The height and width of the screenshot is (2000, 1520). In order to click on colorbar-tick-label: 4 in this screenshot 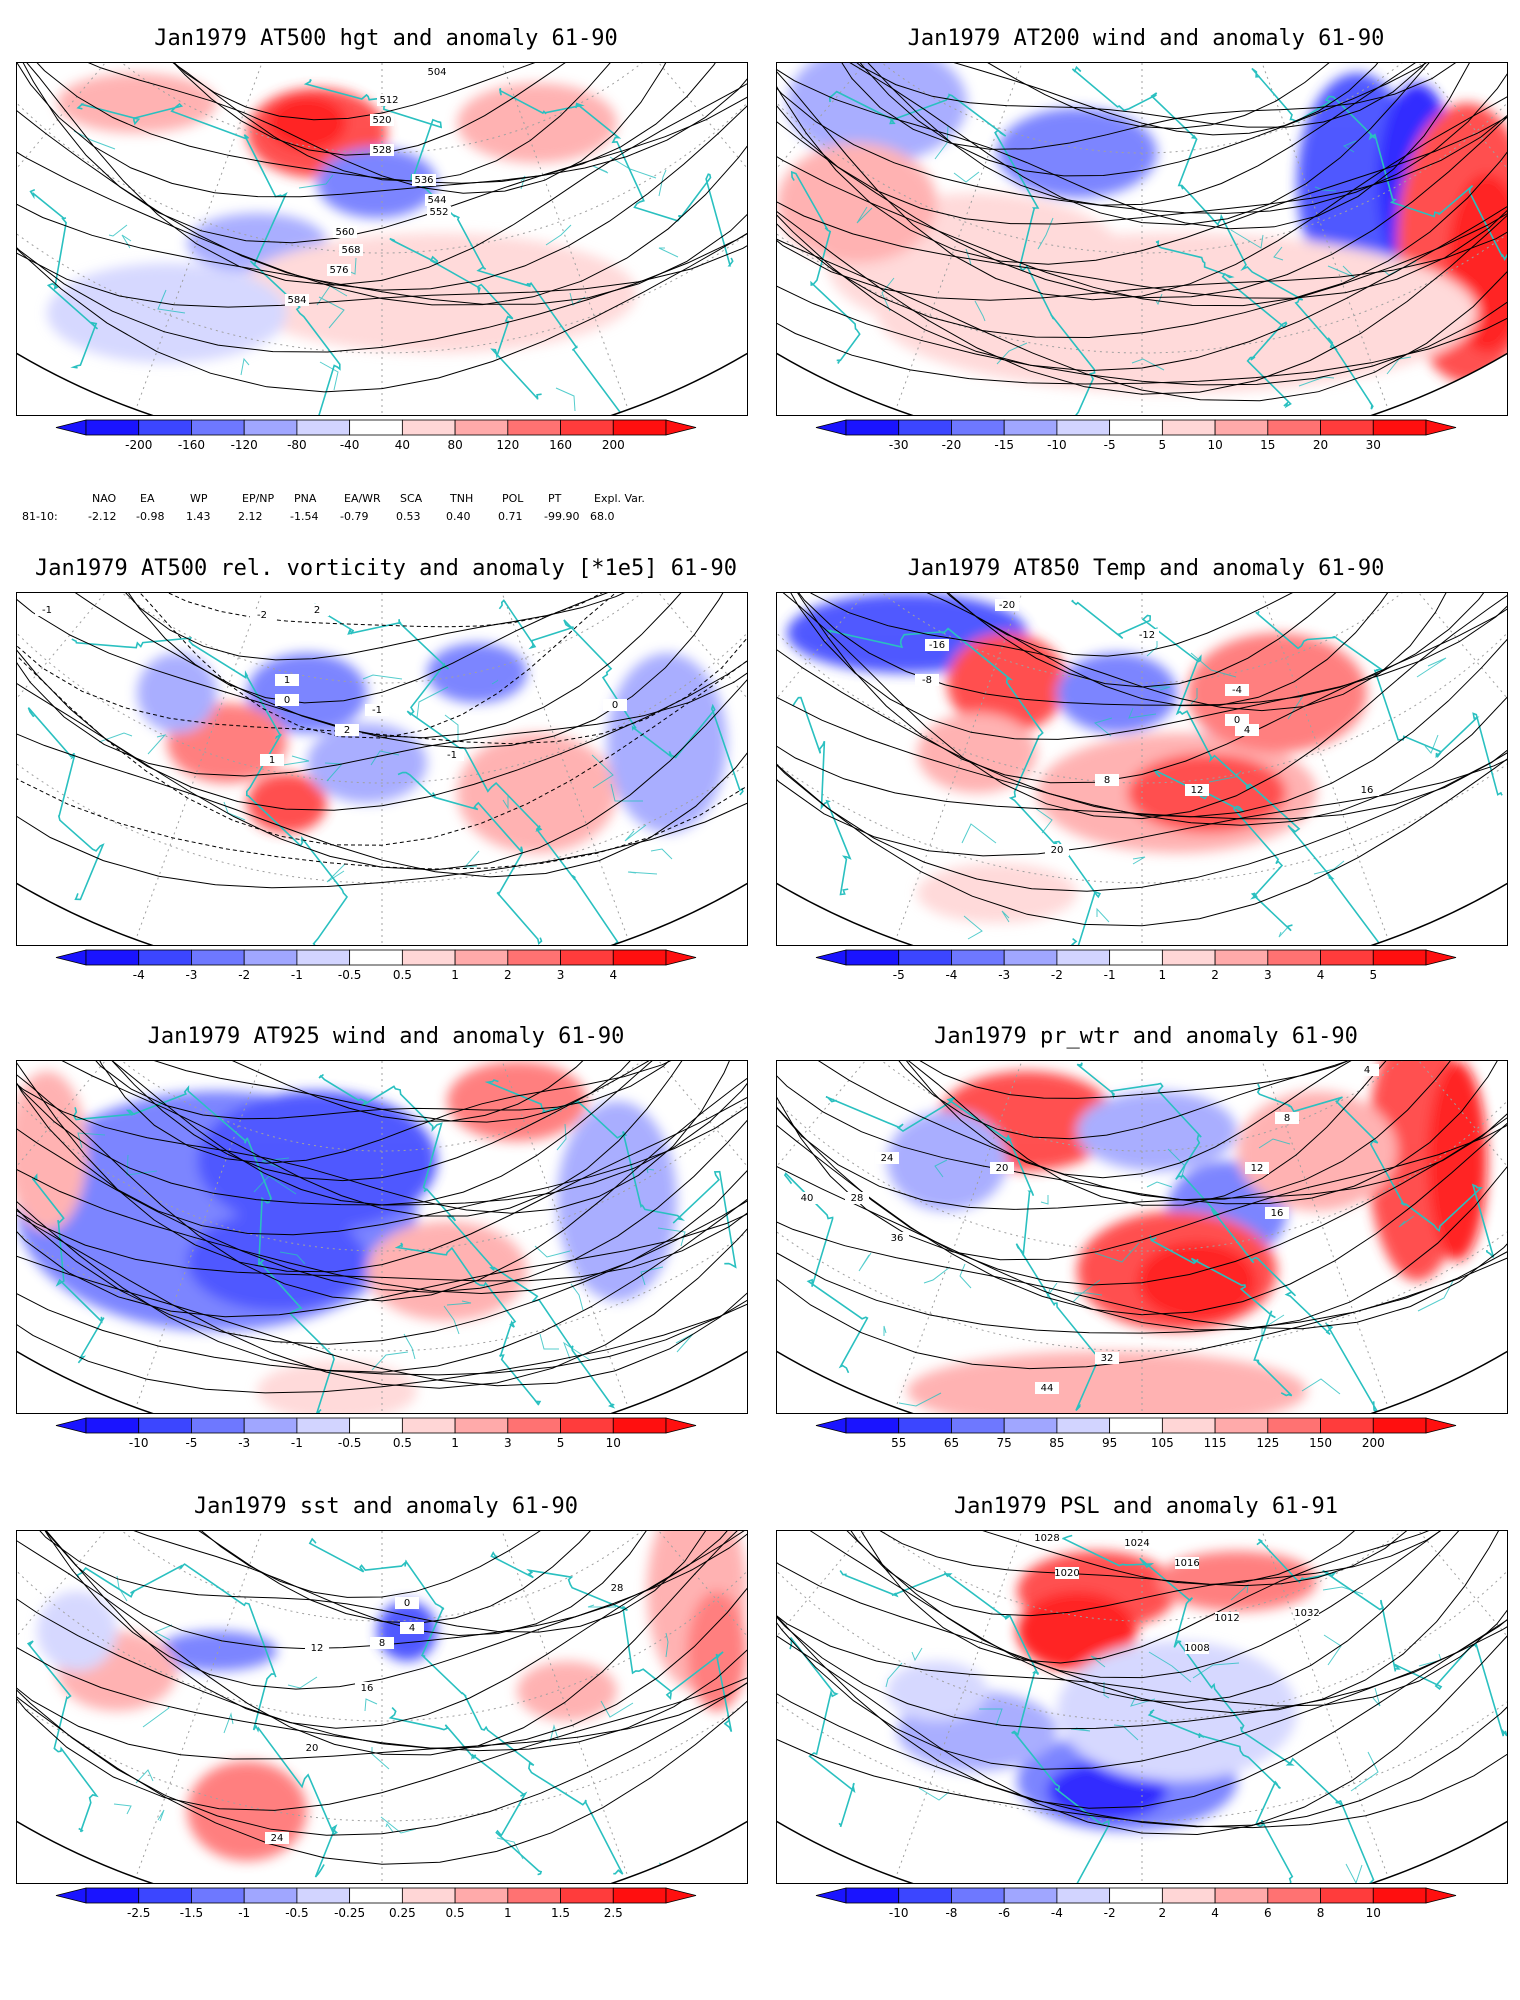, I will do `click(1215, 1913)`.